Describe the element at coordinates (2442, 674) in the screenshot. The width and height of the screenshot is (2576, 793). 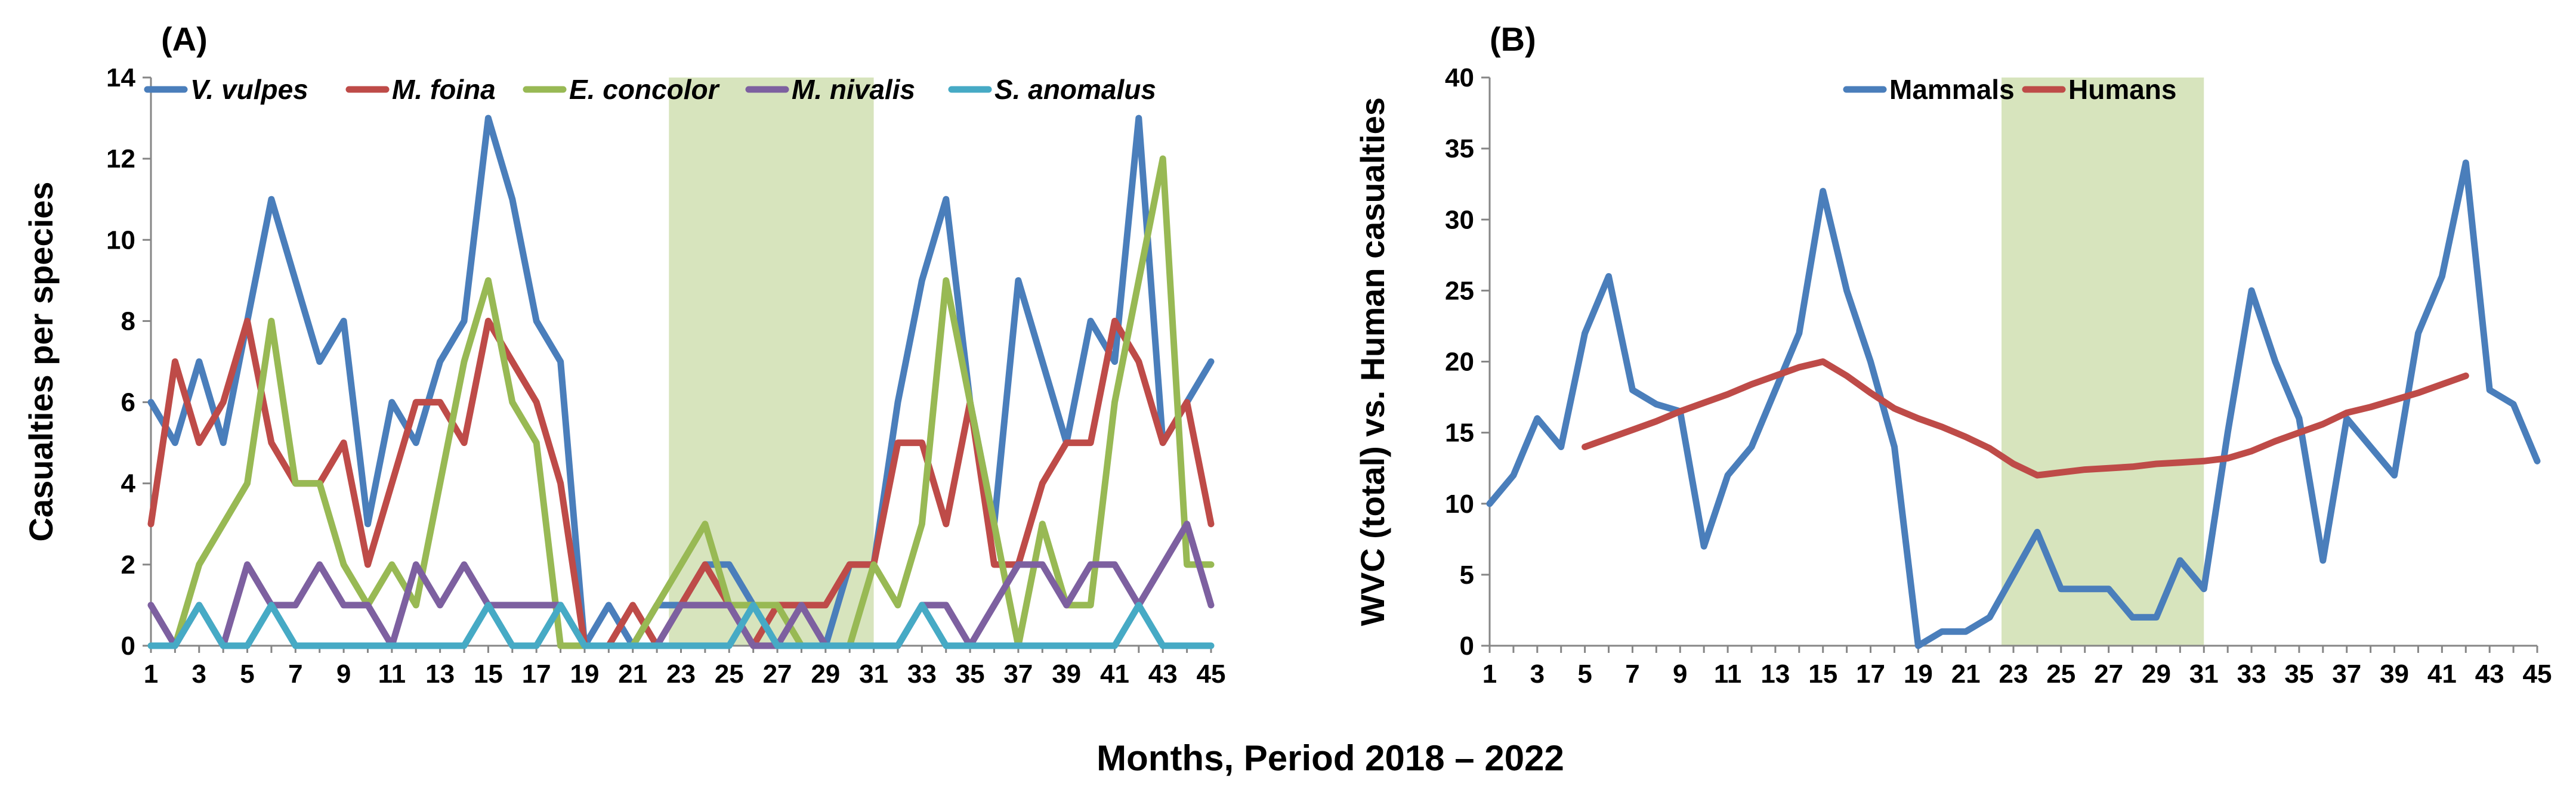
I see `panel-b-x-tick-label: 41` at that location.